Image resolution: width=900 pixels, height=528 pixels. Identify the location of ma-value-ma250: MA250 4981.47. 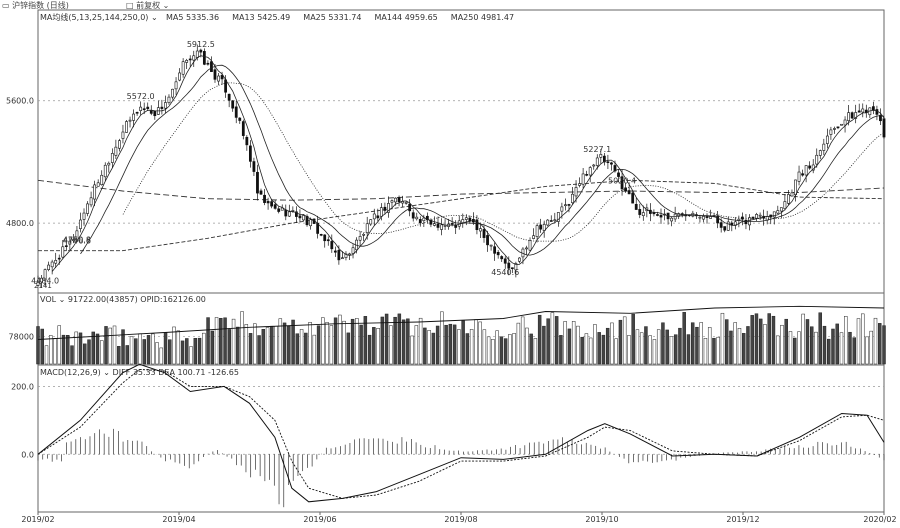
(482, 17).